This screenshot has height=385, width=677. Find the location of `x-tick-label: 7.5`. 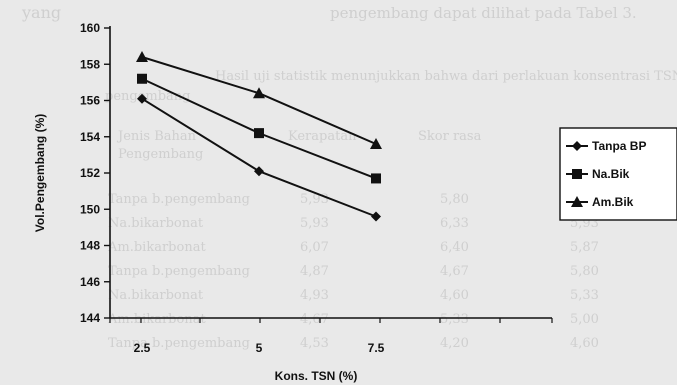

x-tick-label: 7.5 is located at coordinates (376, 348).